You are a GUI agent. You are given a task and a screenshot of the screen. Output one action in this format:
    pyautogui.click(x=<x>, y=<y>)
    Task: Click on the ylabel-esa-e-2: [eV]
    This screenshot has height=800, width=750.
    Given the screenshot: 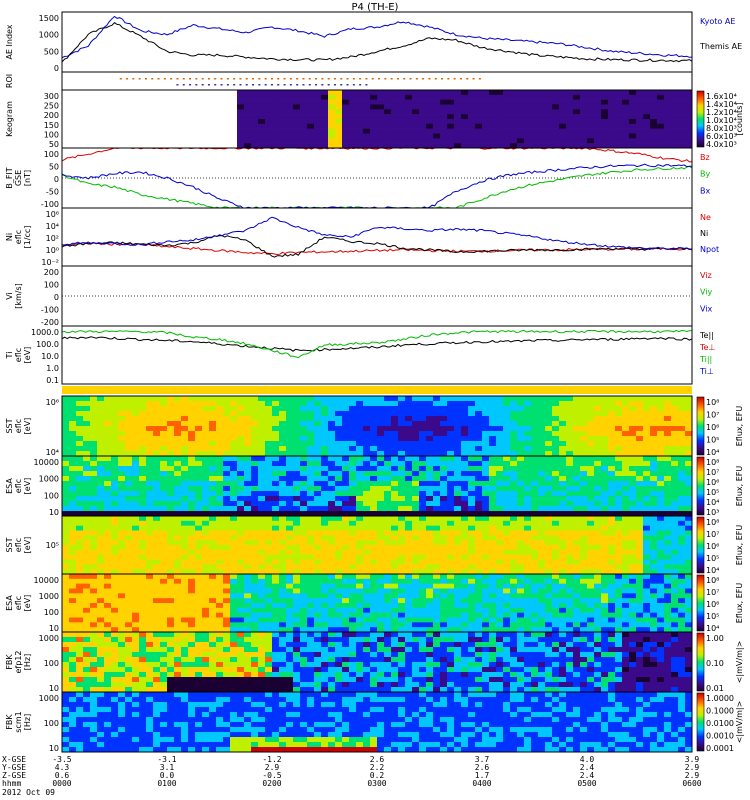 What is the action you would take?
    pyautogui.click(x=27, y=486)
    